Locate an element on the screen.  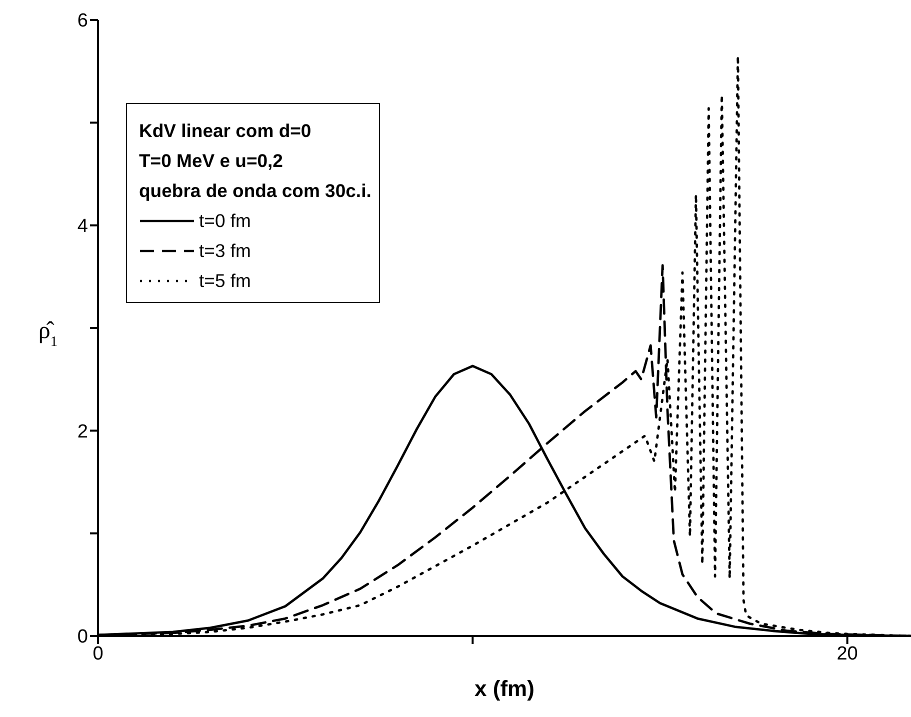
y-tick-label: 0 is located at coordinates (82, 637).